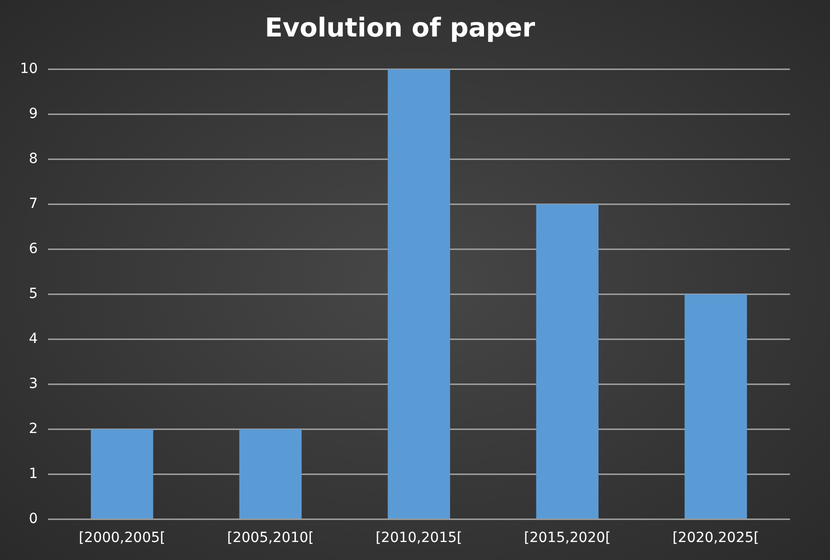 This screenshot has height=560, width=830. I want to click on y-tick-label: 7, so click(33, 204).